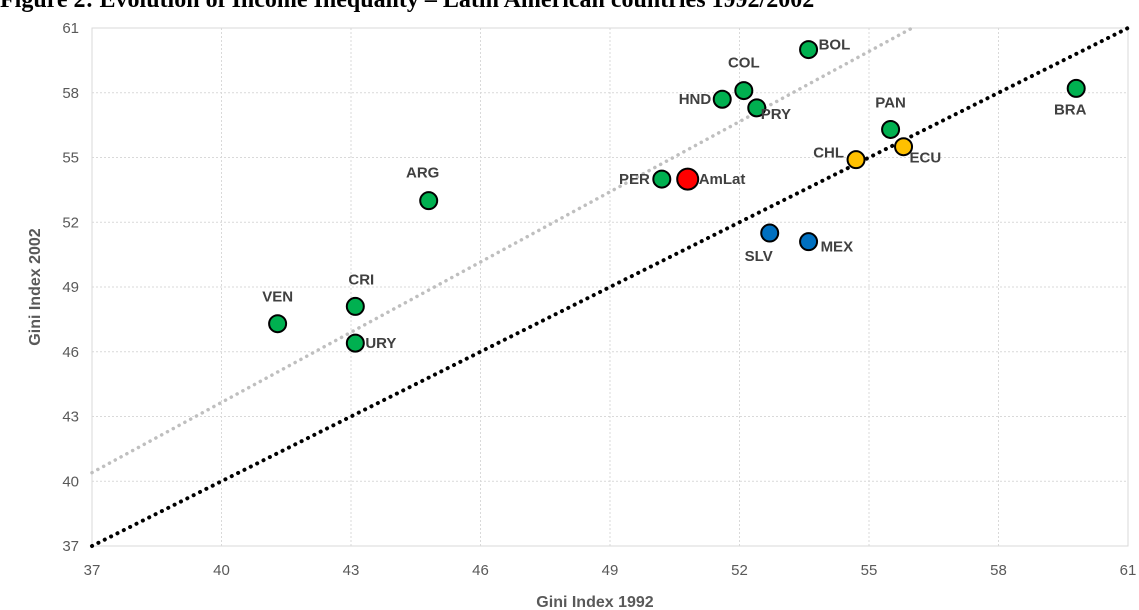  What do you see at coordinates (998, 570) in the screenshot?
I see `x-tick-label: 58` at bounding box center [998, 570].